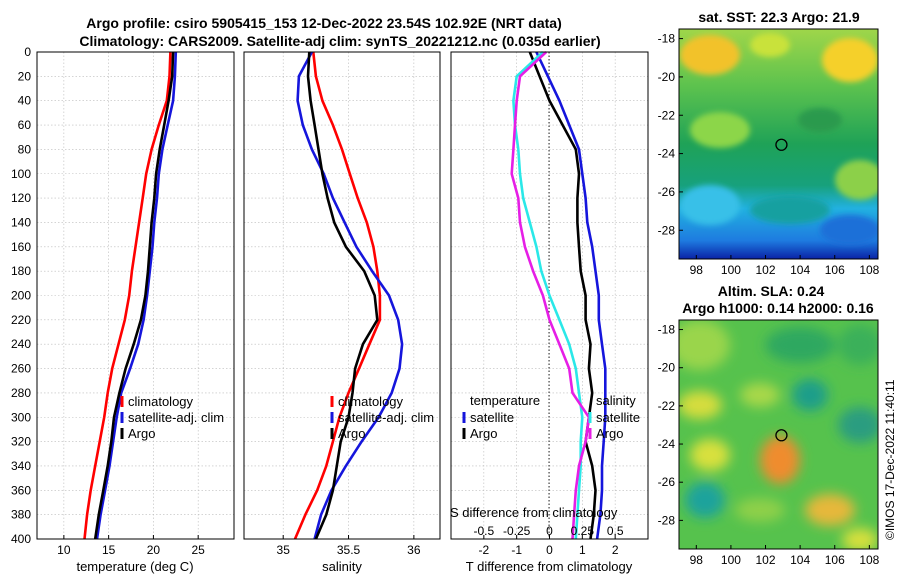 The height and width of the screenshot is (580, 900). I want to click on map-x-tick-label: 98, so click(697, 270).